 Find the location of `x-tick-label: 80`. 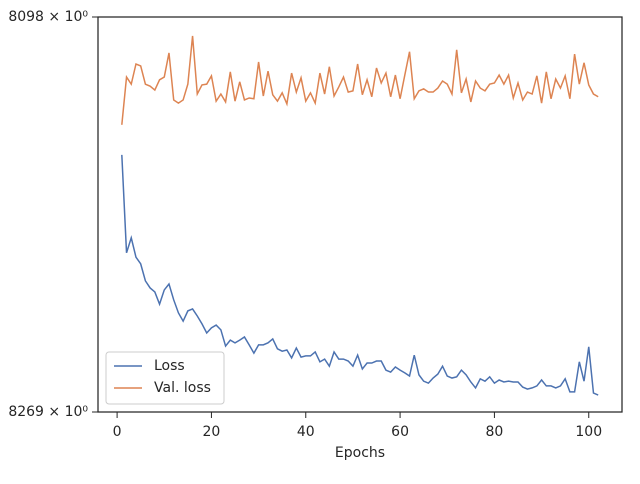

x-tick-label: 80 is located at coordinates (495, 432).